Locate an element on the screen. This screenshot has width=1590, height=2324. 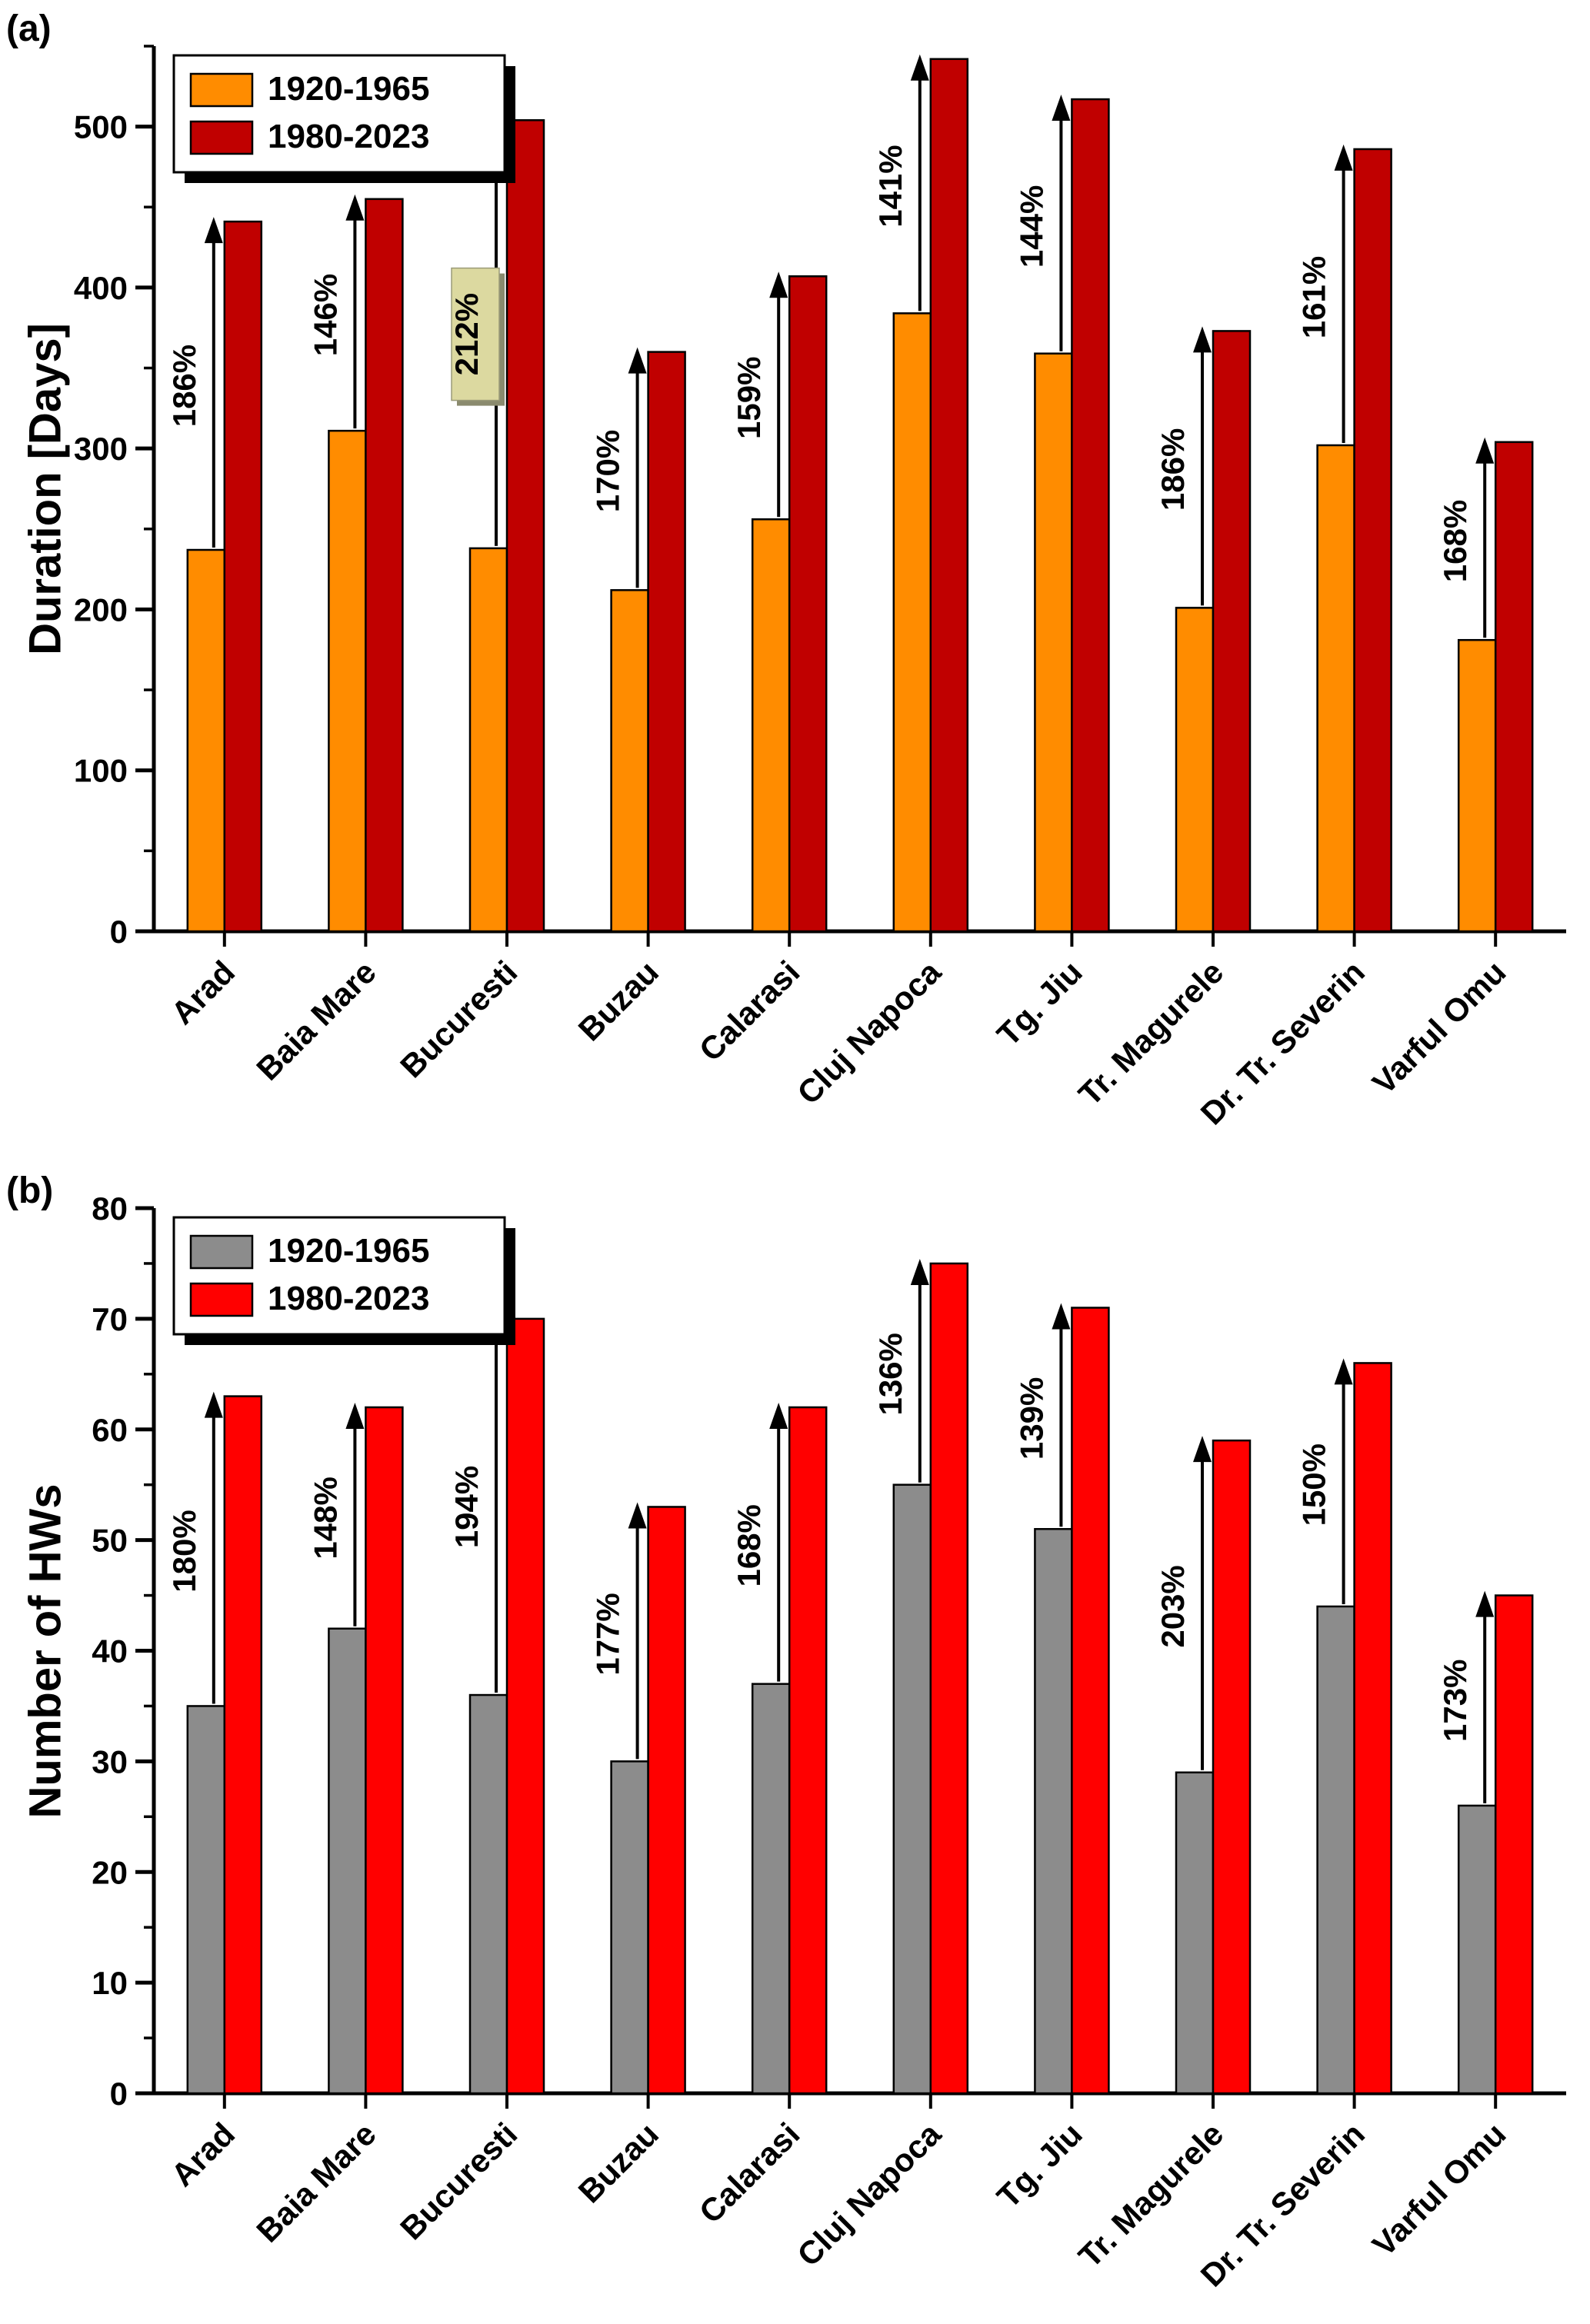
svg-text: 159% is located at coordinates (749, 398).